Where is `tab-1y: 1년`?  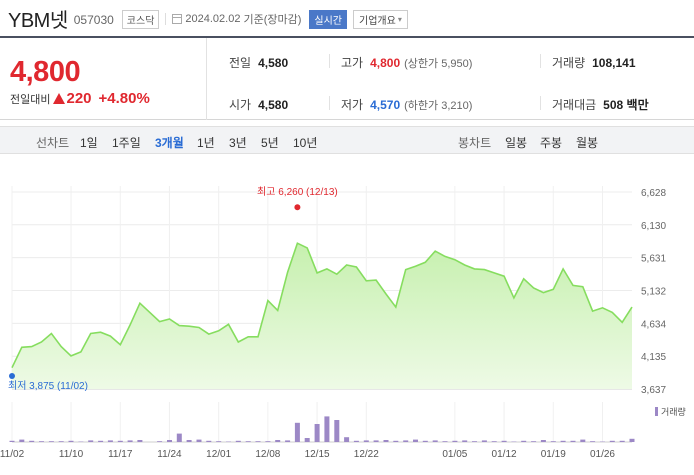
tab-1y: 1년 is located at coordinates (206, 143).